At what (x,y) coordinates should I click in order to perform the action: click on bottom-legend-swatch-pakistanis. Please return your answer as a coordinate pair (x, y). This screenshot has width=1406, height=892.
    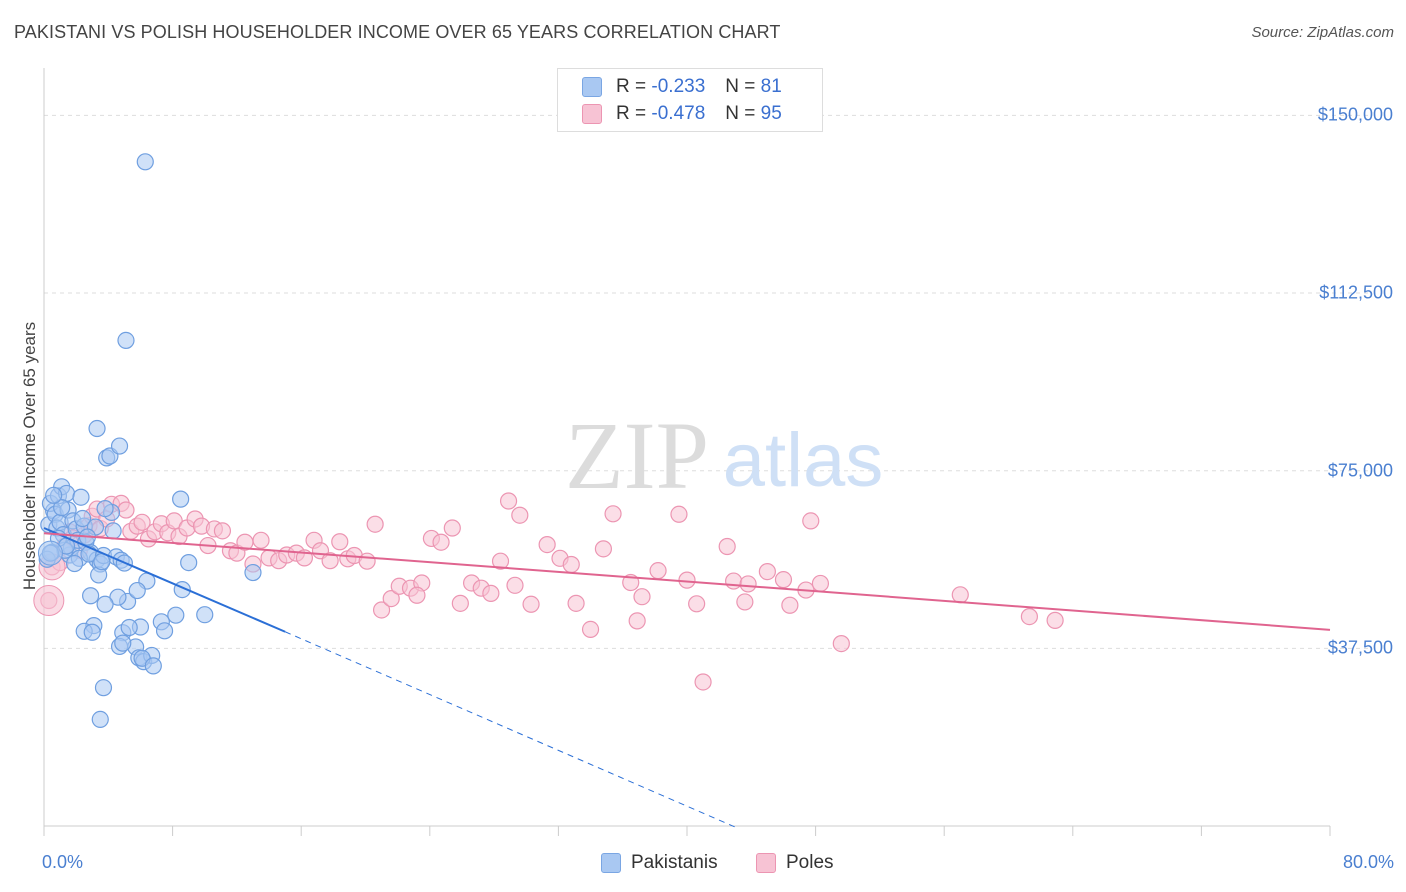
    Looking at the image, I should click on (611, 863).